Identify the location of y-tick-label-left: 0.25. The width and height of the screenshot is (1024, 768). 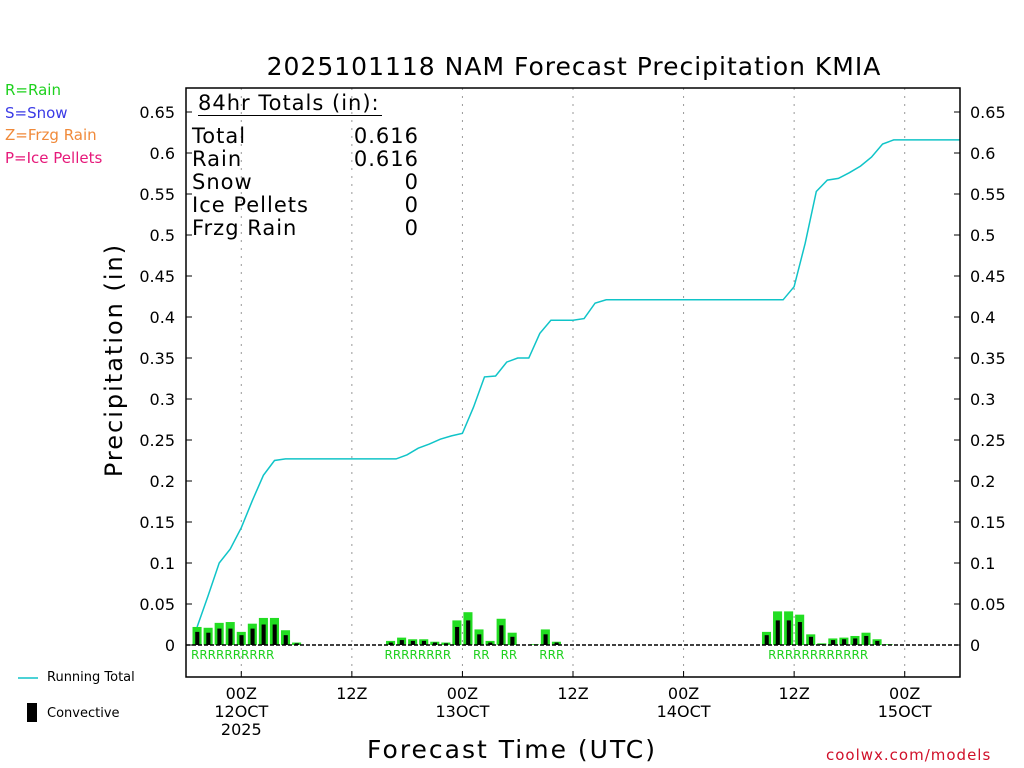
(157, 440).